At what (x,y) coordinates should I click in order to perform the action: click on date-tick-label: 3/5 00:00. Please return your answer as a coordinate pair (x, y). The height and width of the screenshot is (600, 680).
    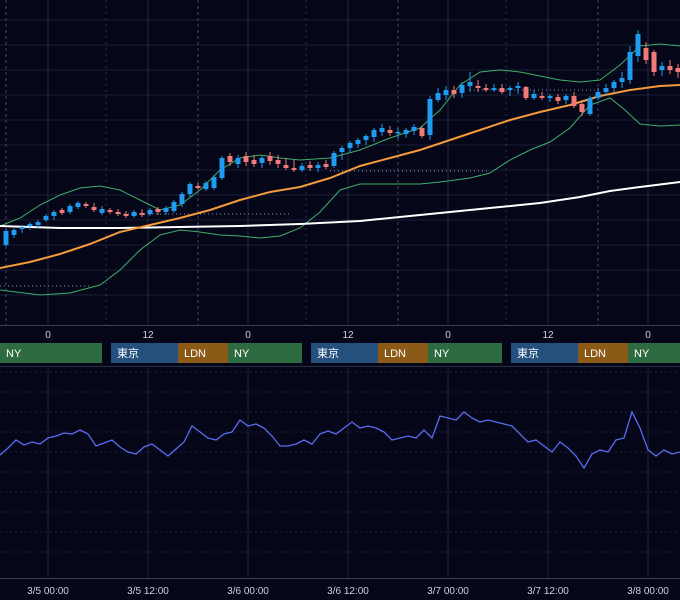
    Looking at the image, I should click on (48, 591).